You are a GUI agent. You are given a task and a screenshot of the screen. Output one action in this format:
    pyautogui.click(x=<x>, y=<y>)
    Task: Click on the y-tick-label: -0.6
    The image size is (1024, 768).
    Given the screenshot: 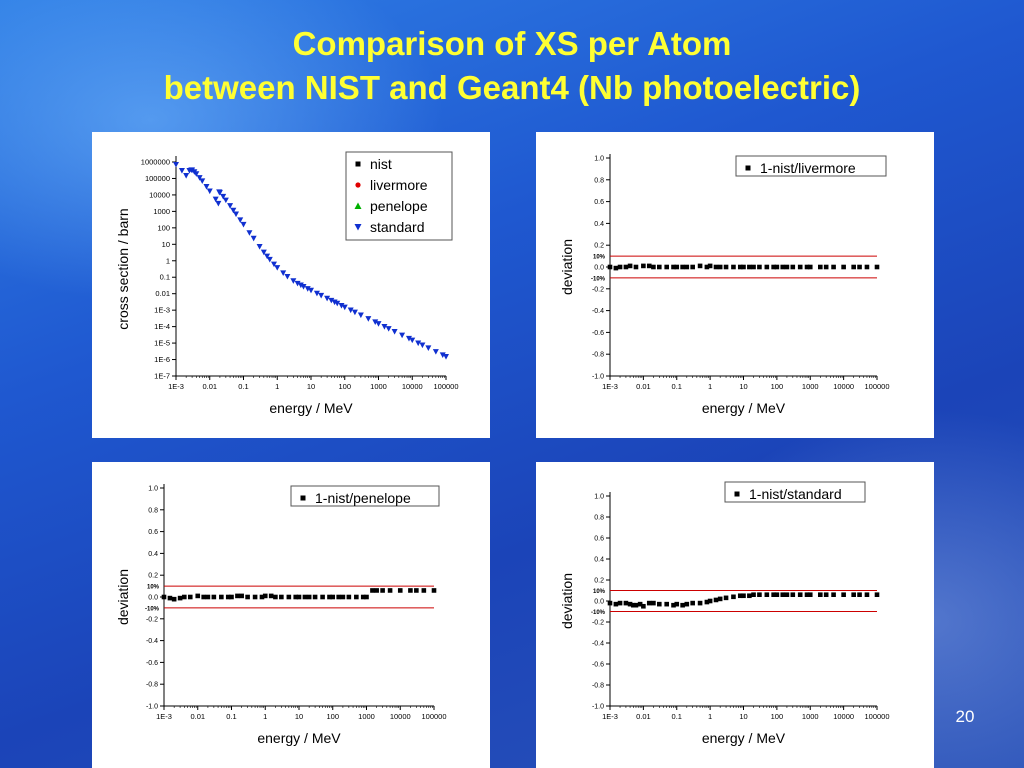 What is the action you would take?
    pyautogui.click(x=598, y=333)
    